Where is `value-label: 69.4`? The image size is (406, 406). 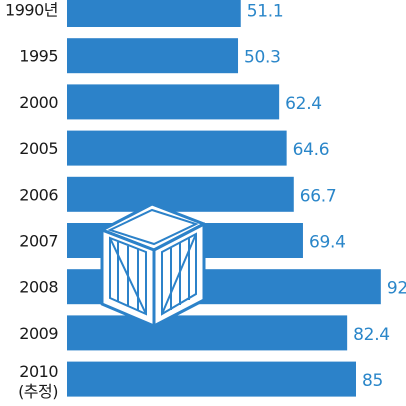 value-label: 69.4 is located at coordinates (327, 243).